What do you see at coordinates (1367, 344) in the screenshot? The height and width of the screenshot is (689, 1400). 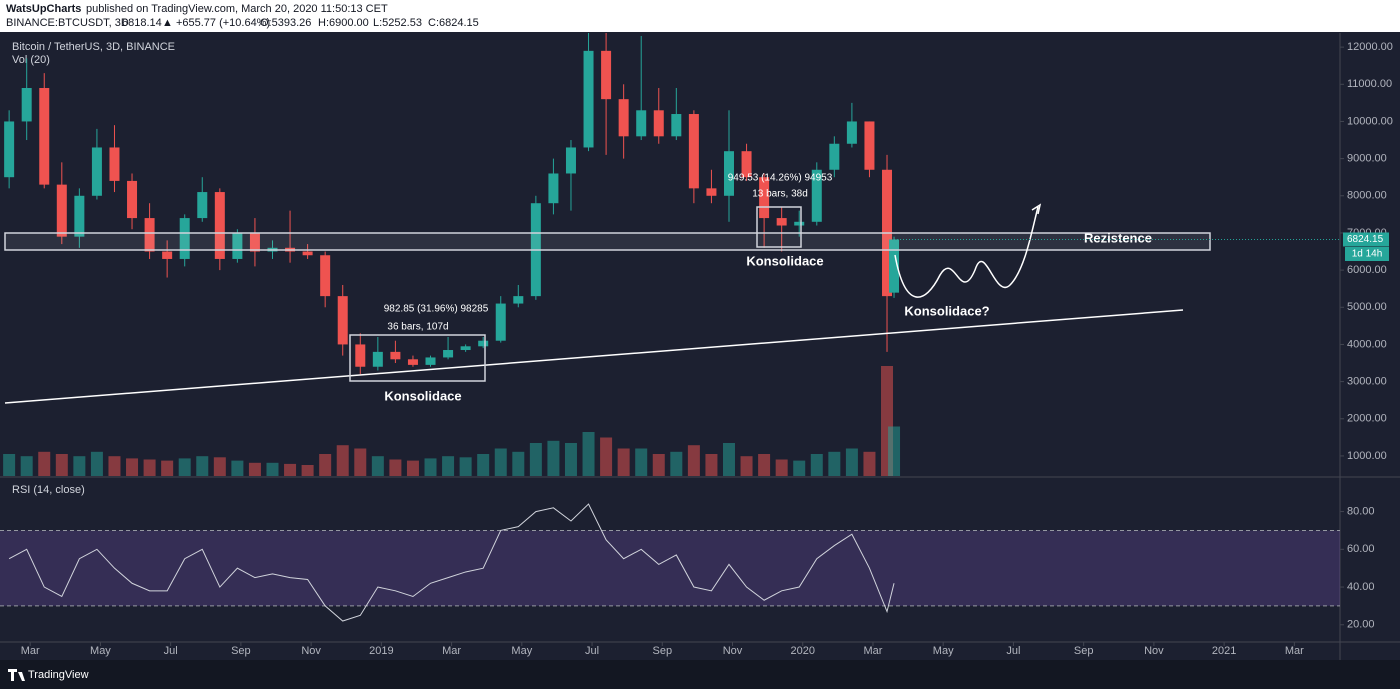 I see `y-tick-label: 4000.00` at bounding box center [1367, 344].